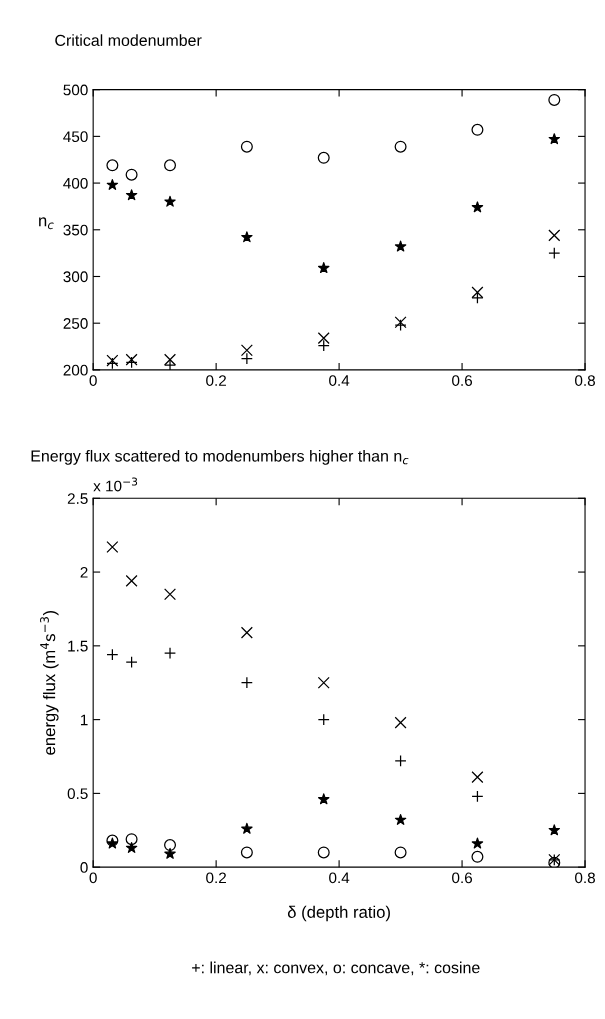  Describe the element at coordinates (46, 223) in the screenshot. I see `y-axis-title: n$_{c}$` at that location.